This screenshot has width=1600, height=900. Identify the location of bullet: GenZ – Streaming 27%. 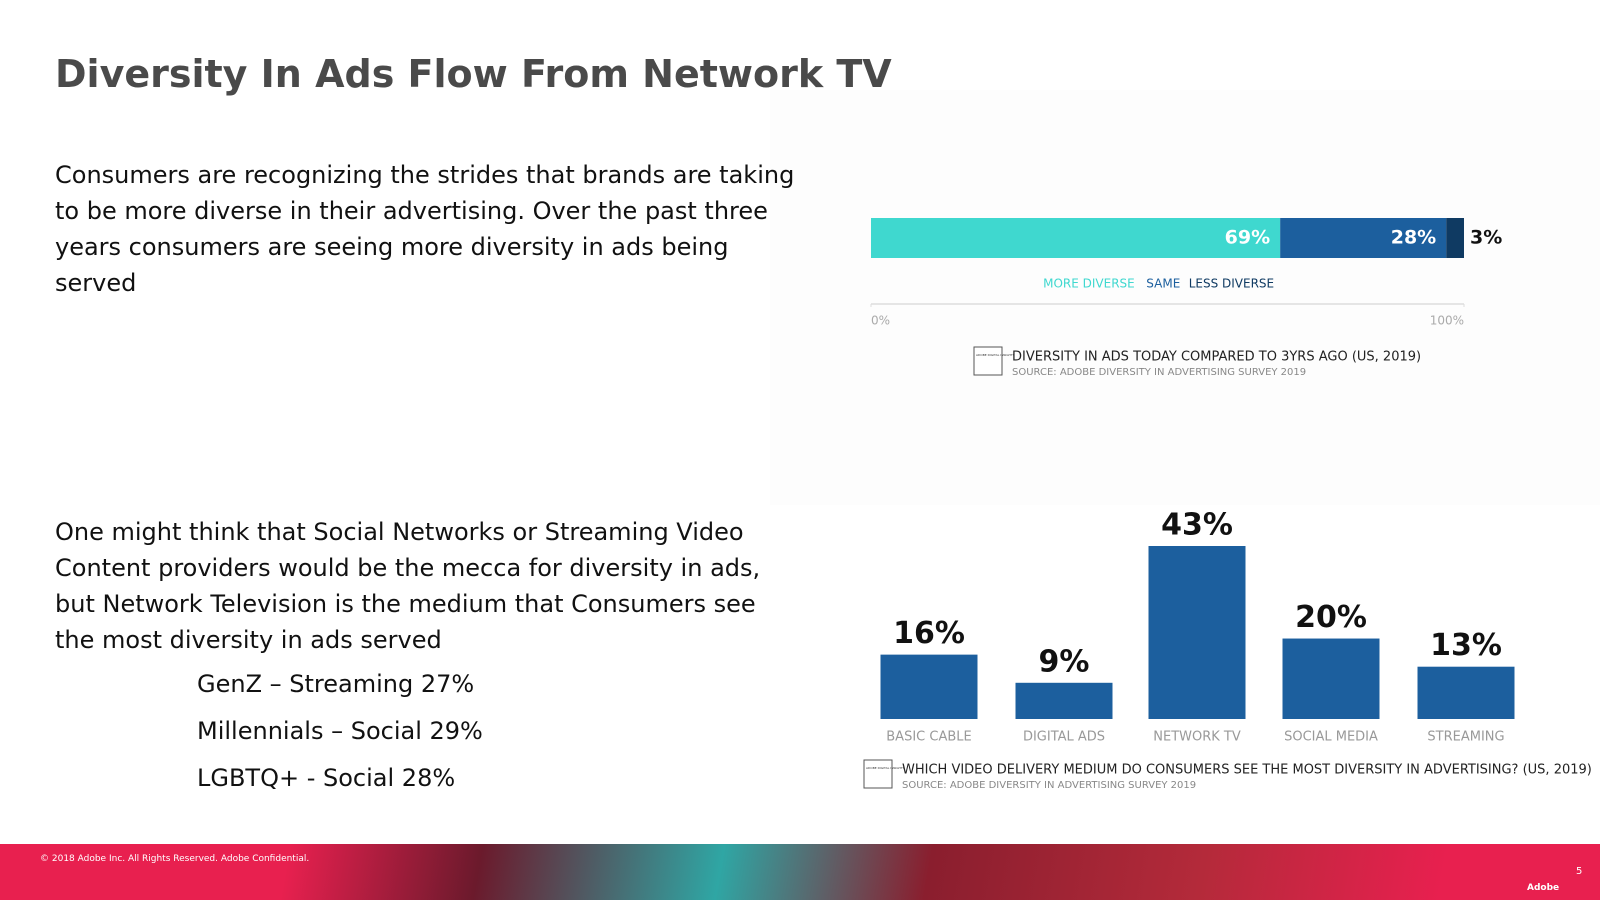
(336, 684).